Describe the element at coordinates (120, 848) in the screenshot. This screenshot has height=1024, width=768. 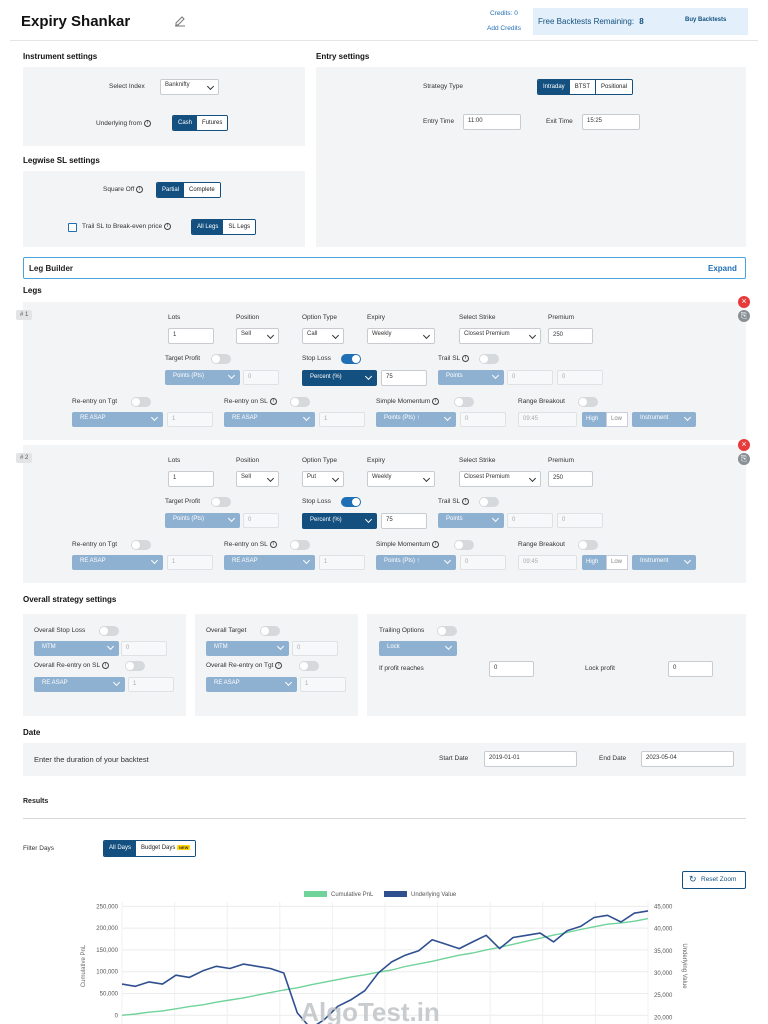
I see `filter-all-days: All Days` at that location.